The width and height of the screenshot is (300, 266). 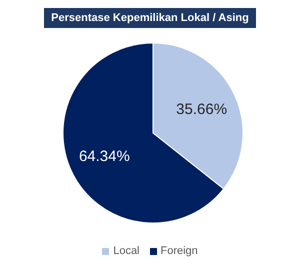 What do you see at coordinates (104, 157) in the screenshot?
I see `data-label: 64.34%` at bounding box center [104, 157].